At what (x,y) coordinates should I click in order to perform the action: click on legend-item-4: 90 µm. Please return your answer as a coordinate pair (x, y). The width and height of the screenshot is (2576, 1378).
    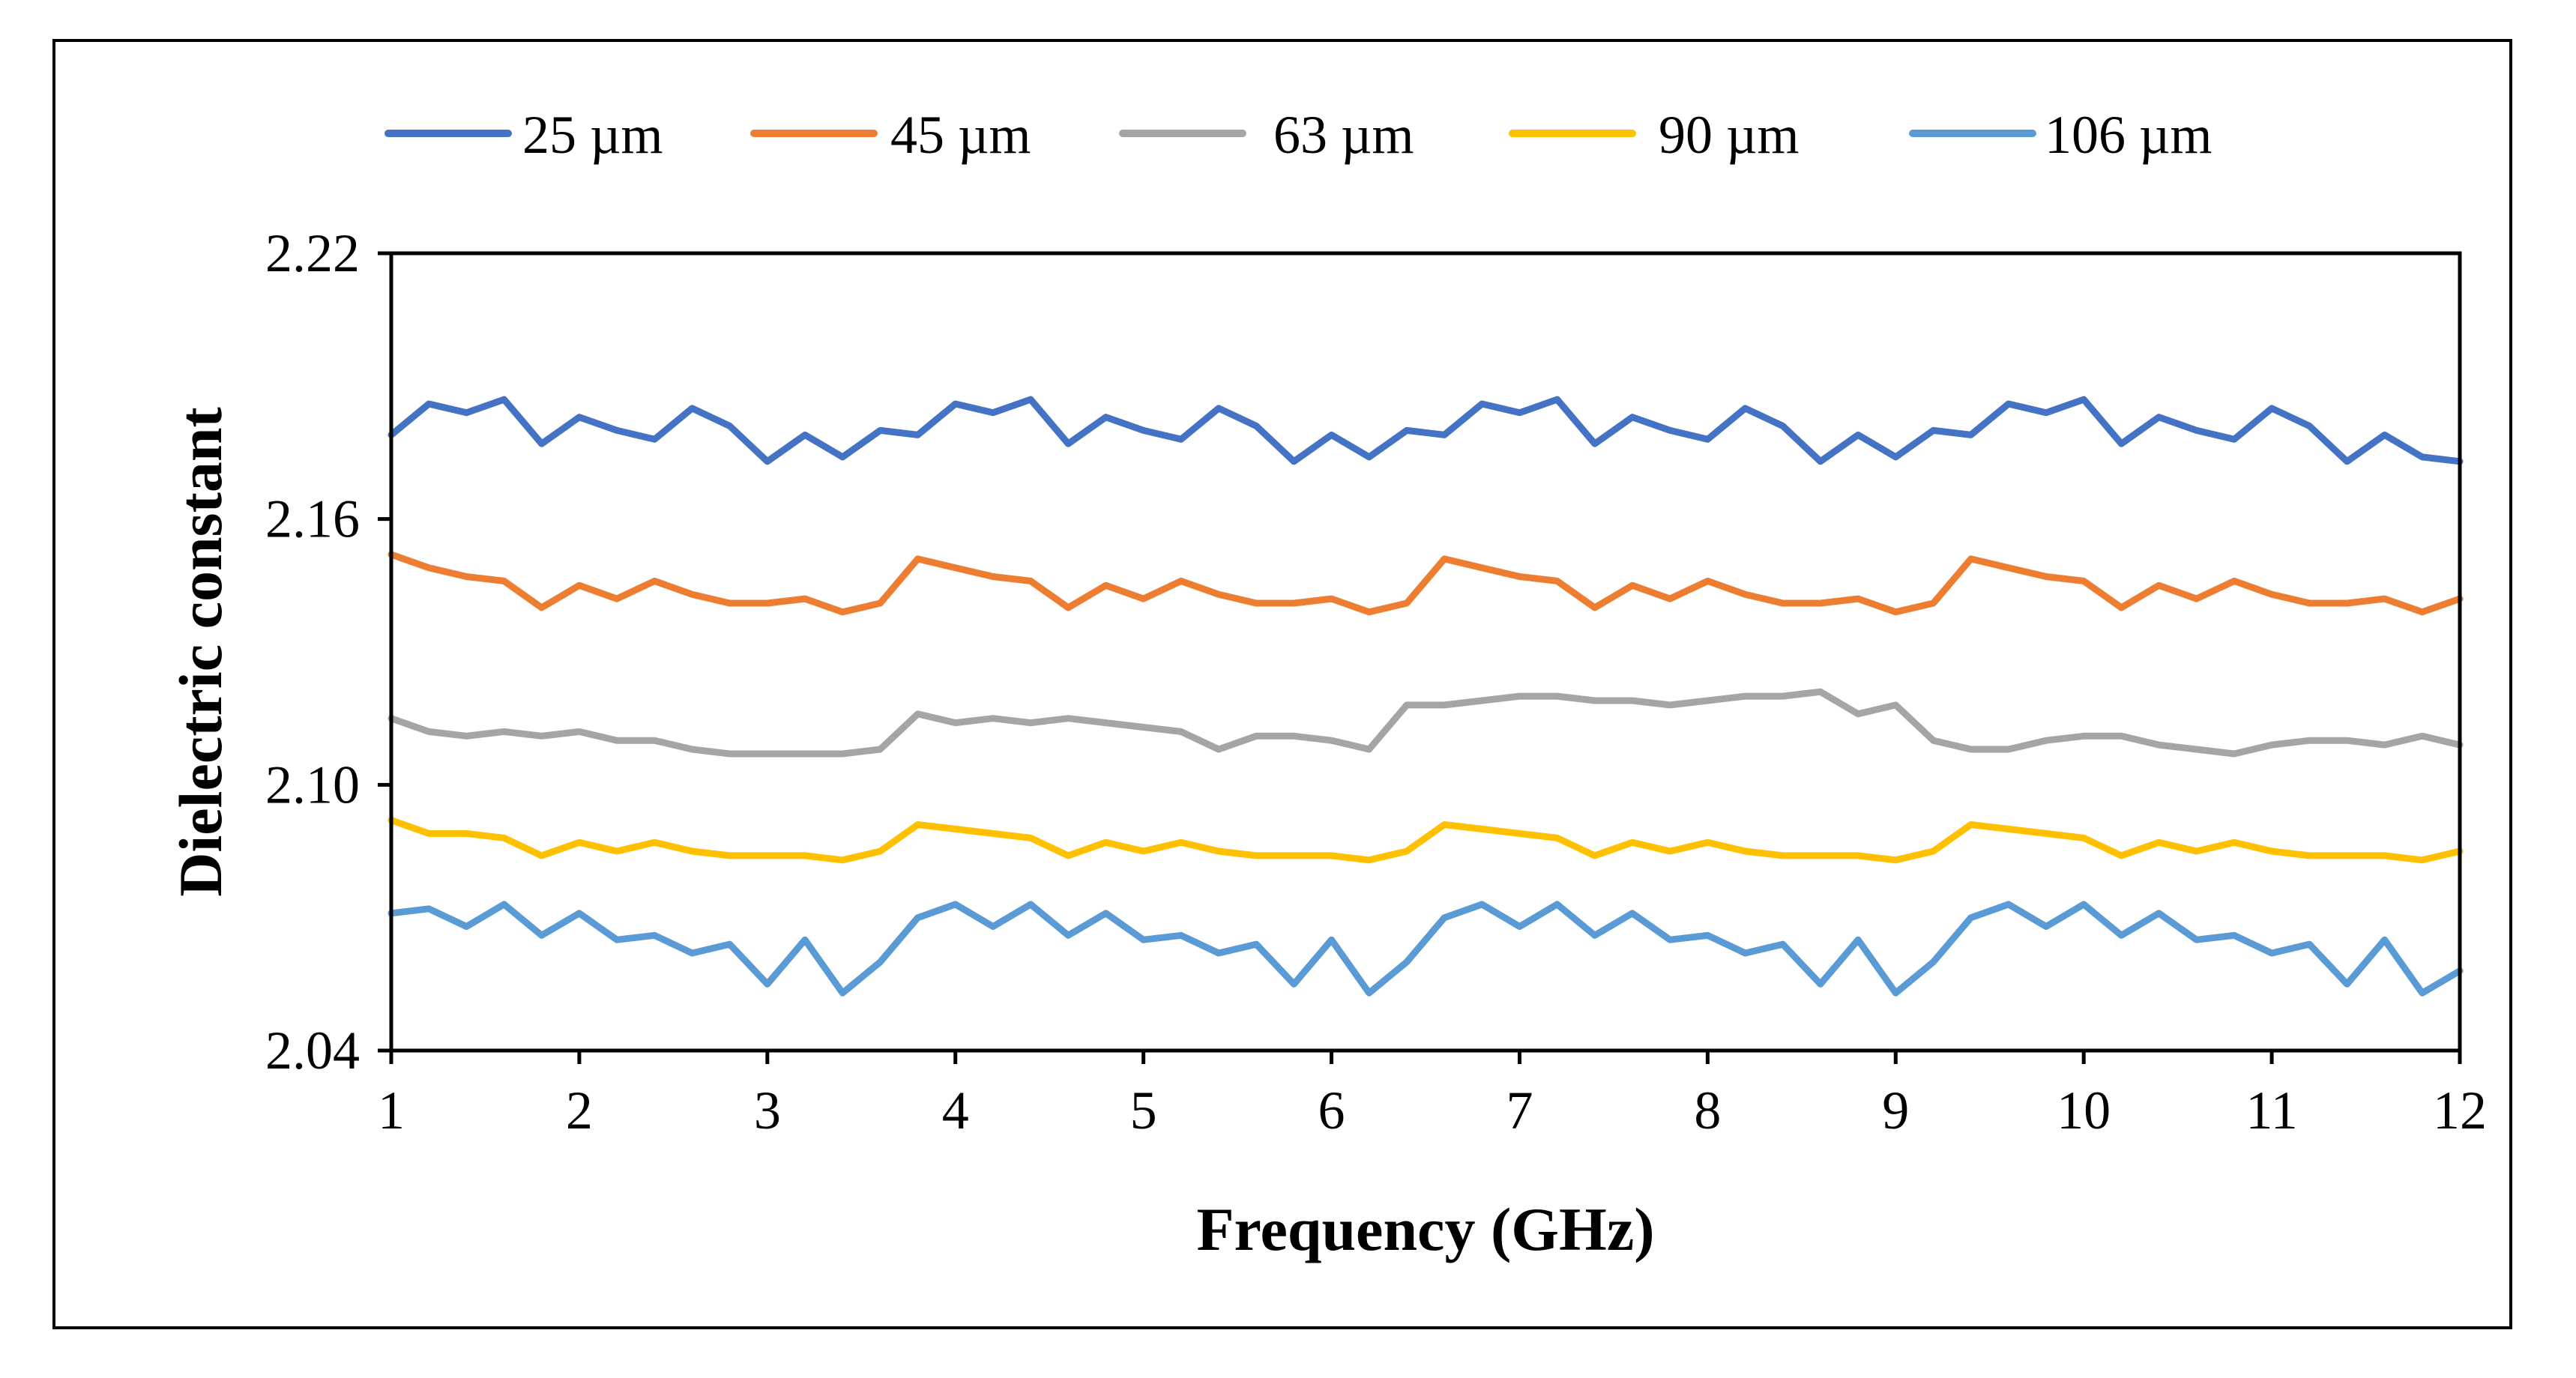
    Looking at the image, I should click on (1655, 135).